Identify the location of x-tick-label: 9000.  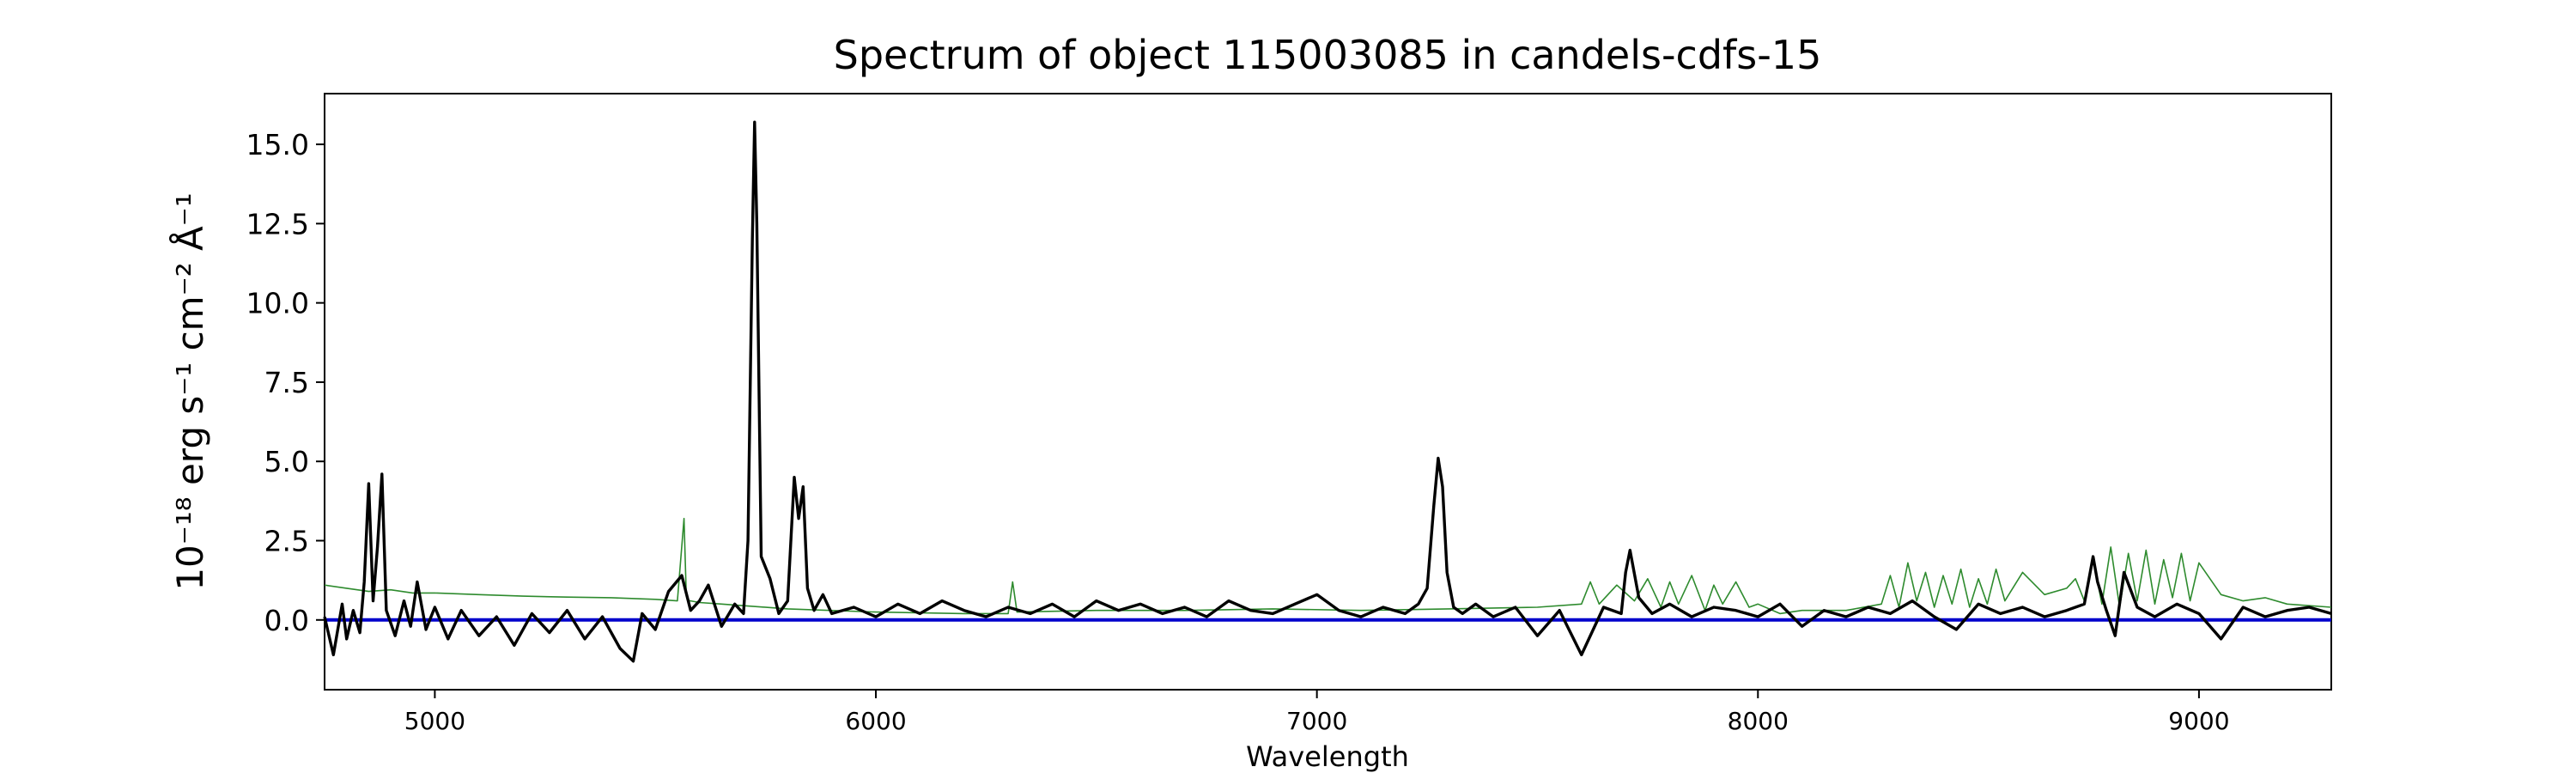
(2199, 721).